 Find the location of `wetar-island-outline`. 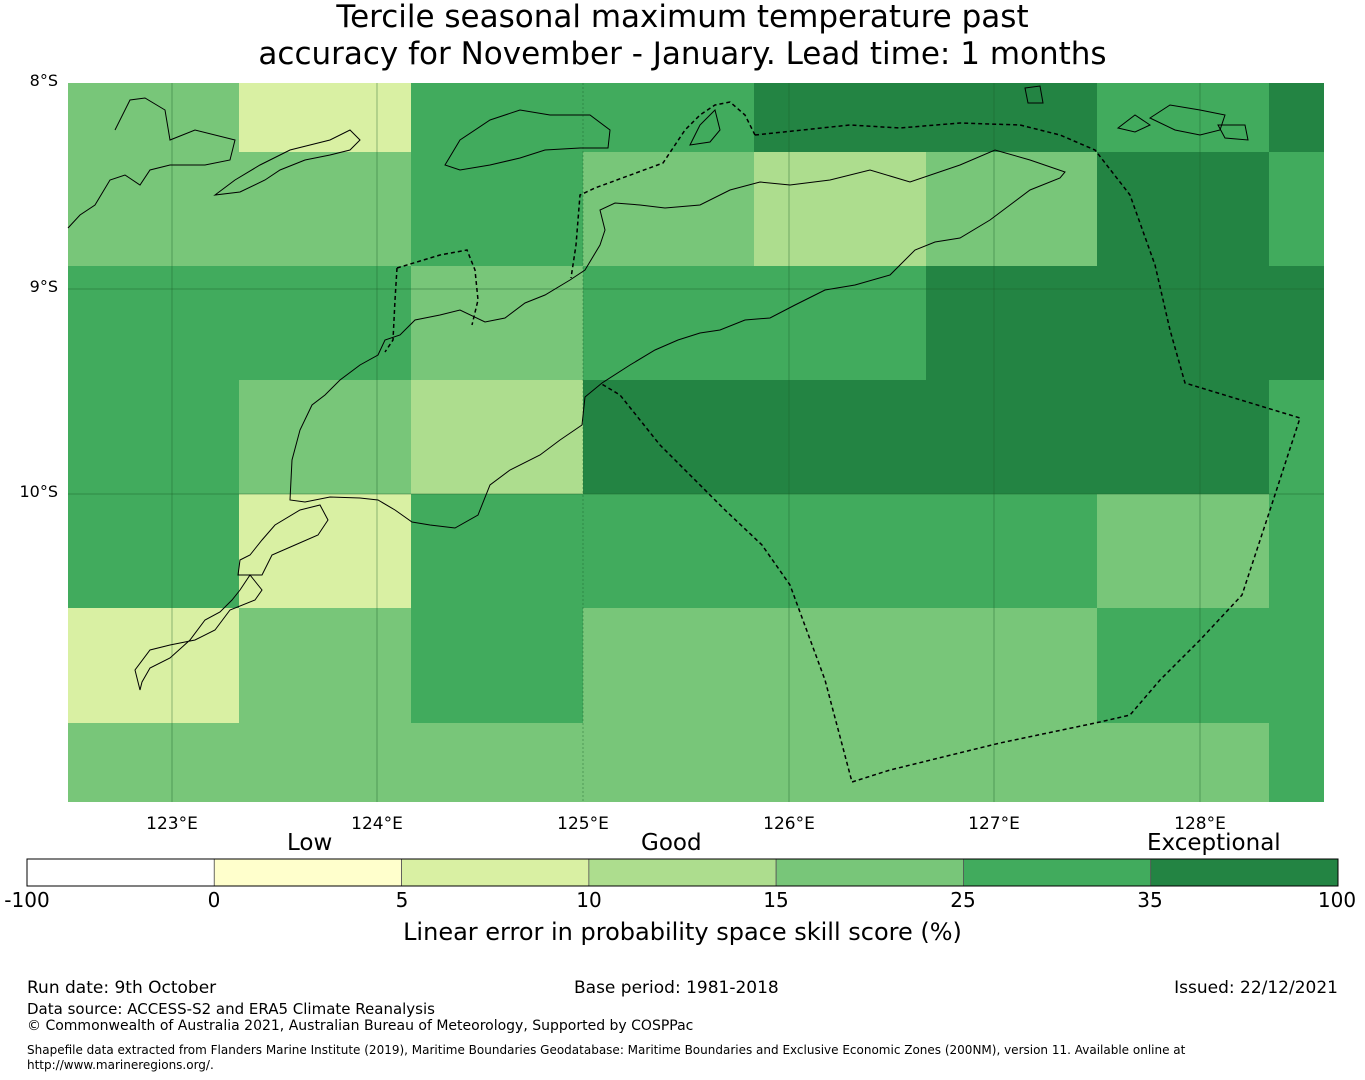

wetar-island-outline is located at coordinates (527, 140).